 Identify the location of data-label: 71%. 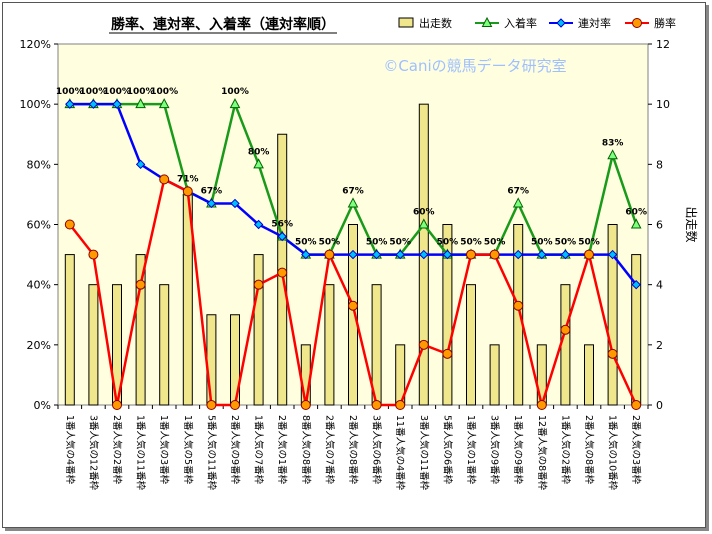
(188, 179).